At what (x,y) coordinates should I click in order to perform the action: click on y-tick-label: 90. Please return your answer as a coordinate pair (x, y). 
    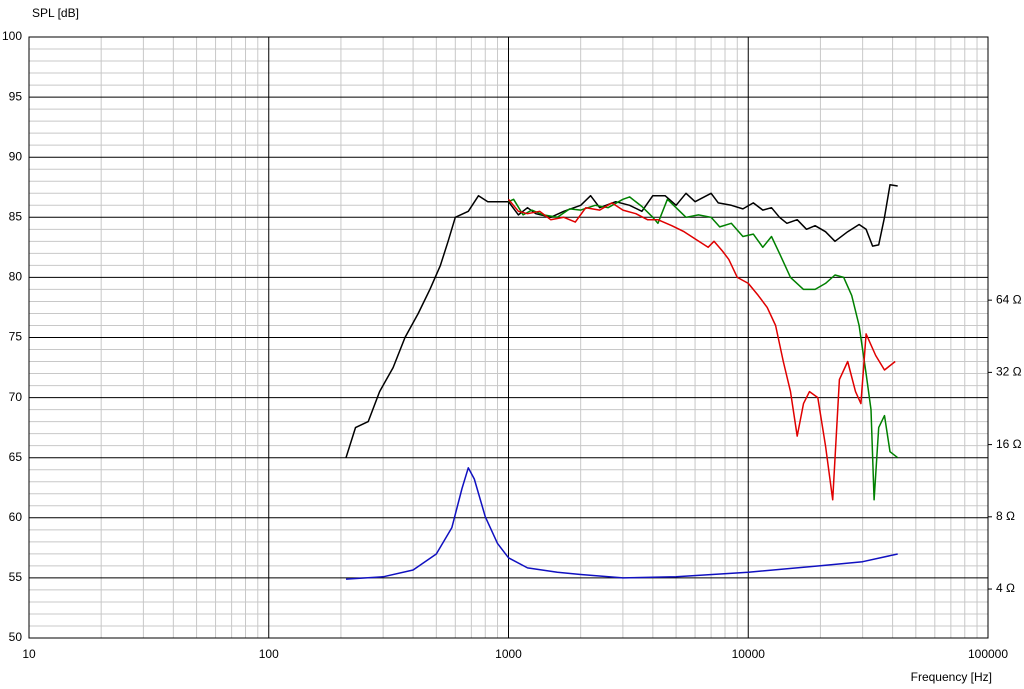
    Looking at the image, I should click on (16, 156).